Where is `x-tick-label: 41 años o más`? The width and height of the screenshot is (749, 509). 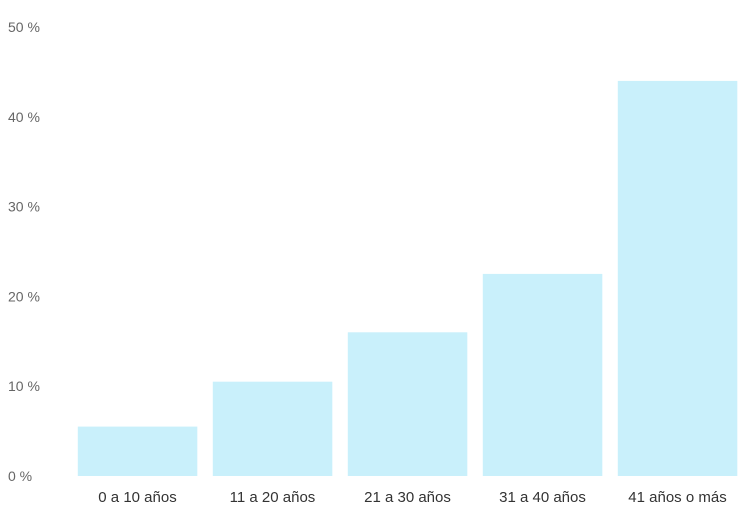 x-tick-label: 41 años o más is located at coordinates (677, 497).